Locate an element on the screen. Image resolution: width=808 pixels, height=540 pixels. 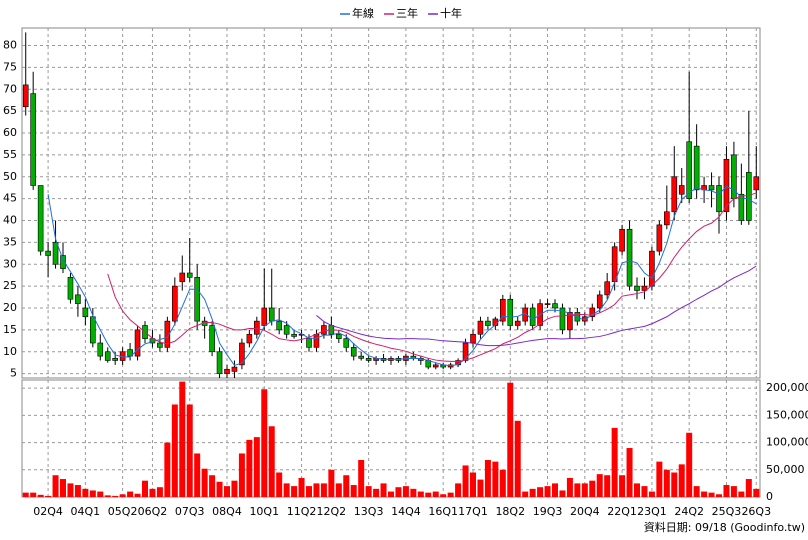
y-tick-label: 20 is located at coordinates (10, 307).